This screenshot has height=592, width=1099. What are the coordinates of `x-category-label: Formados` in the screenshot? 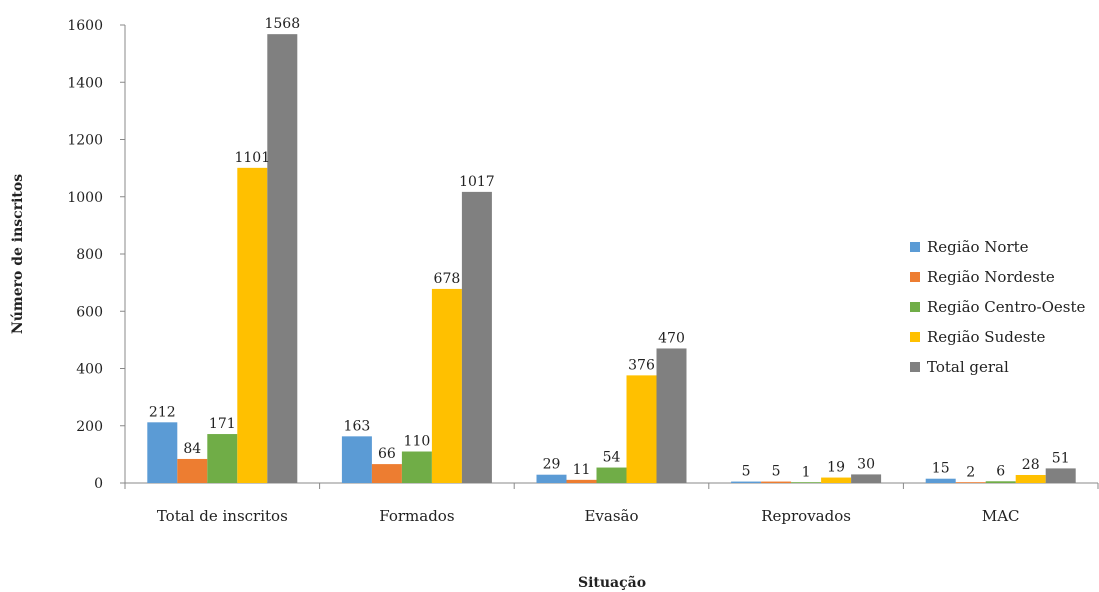 It's located at (416, 516).